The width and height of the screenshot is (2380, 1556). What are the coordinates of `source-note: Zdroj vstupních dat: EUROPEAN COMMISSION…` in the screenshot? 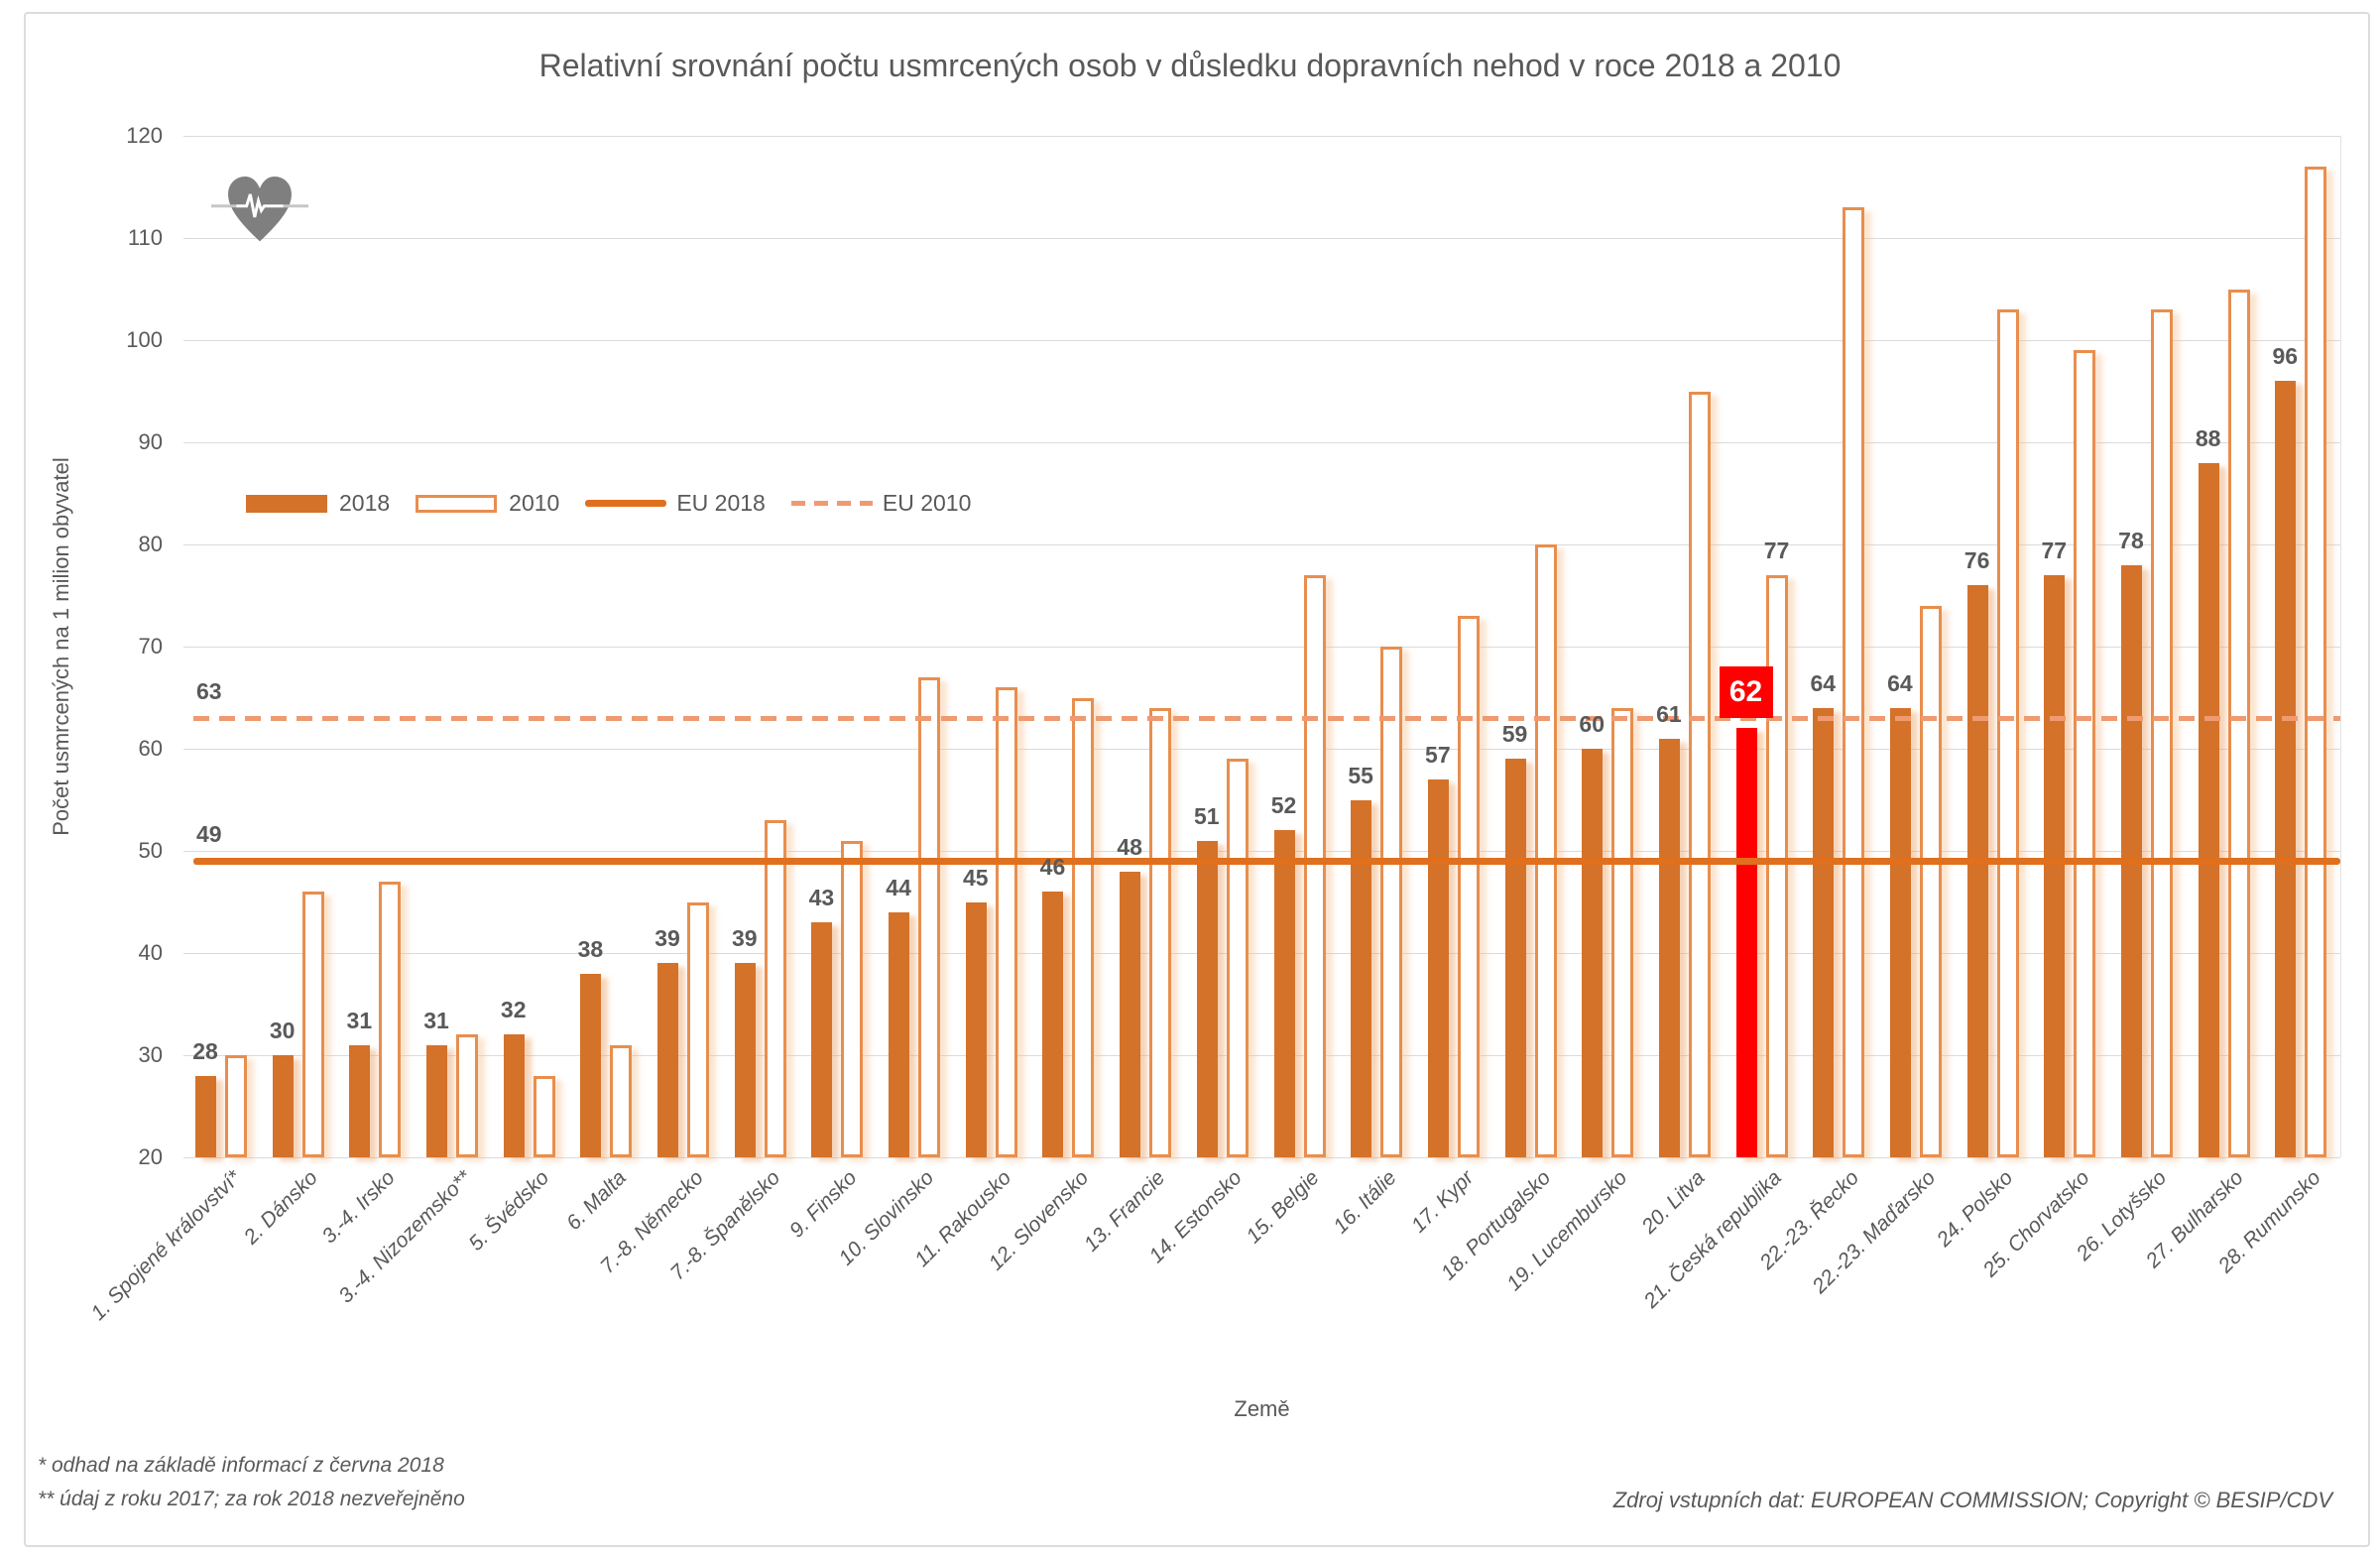 It's located at (1972, 1500).